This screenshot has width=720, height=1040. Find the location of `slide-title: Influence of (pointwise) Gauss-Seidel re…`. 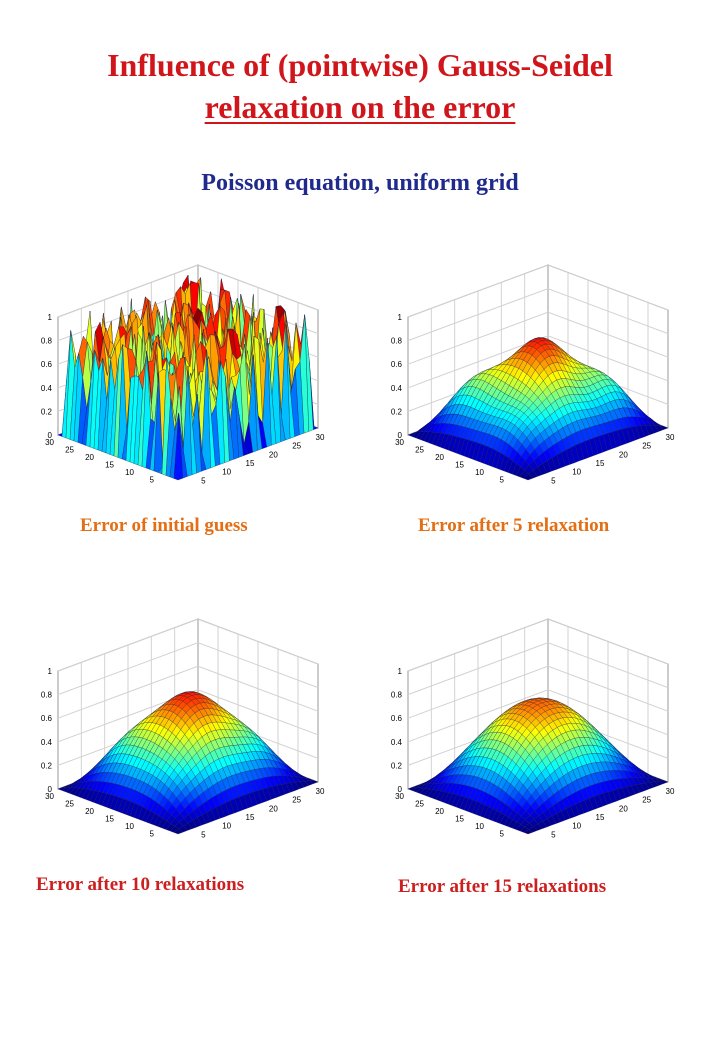

slide-title: Influence of (pointwise) Gauss-Seidel re… is located at coordinates (360, 86).